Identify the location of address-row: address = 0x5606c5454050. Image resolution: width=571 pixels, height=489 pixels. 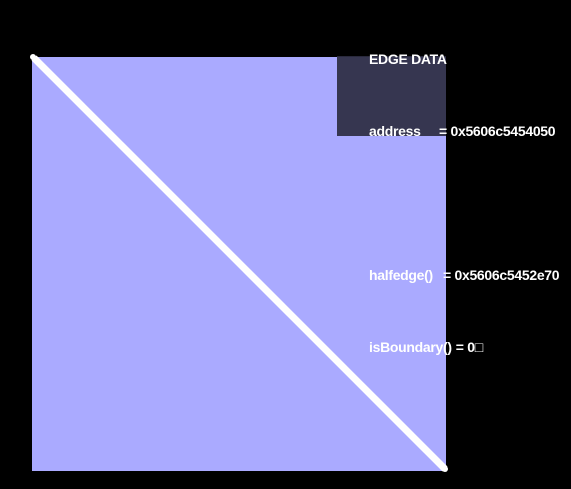
(464, 131).